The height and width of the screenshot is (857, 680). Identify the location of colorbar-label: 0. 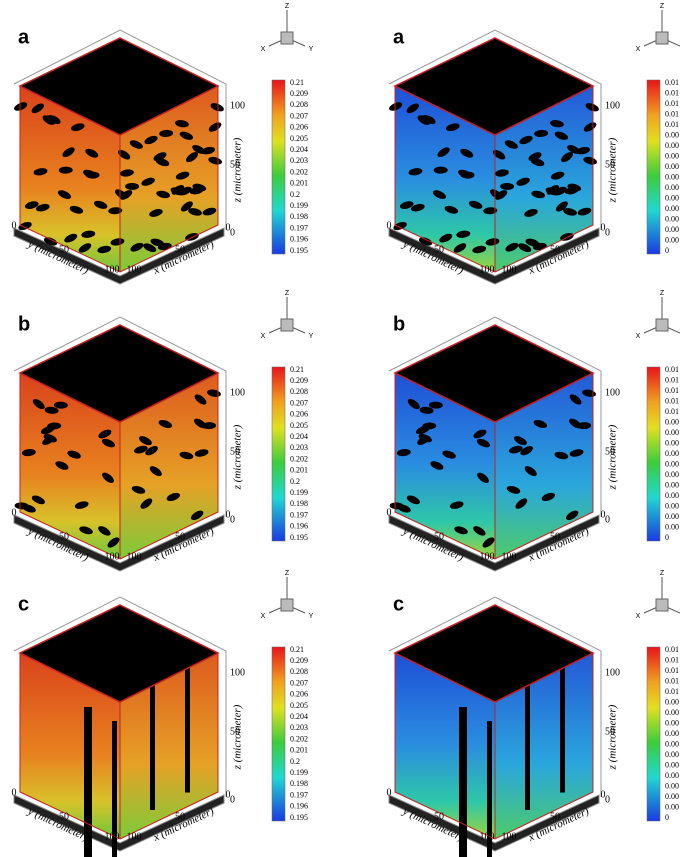
(667, 817).